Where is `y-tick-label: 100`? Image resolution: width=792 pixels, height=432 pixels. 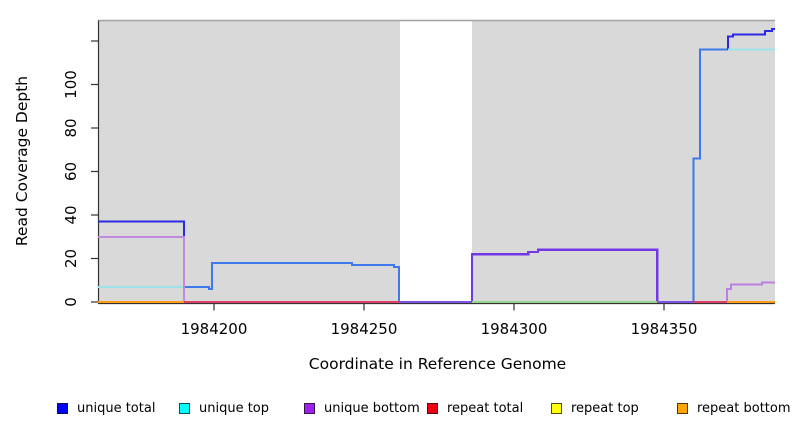
y-tick-label: 100 is located at coordinates (71, 84).